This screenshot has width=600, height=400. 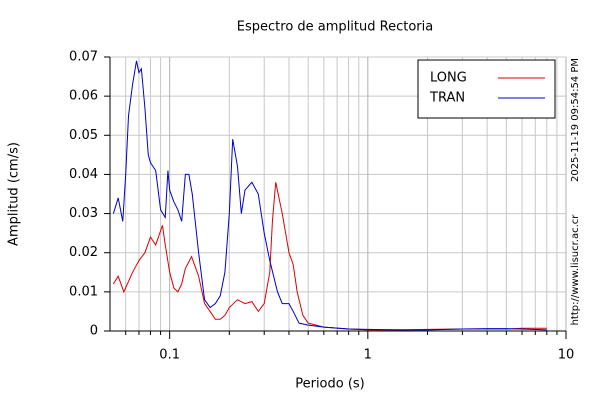 What do you see at coordinates (83, 174) in the screenshot?
I see `y-tick-label: 0.04` at bounding box center [83, 174].